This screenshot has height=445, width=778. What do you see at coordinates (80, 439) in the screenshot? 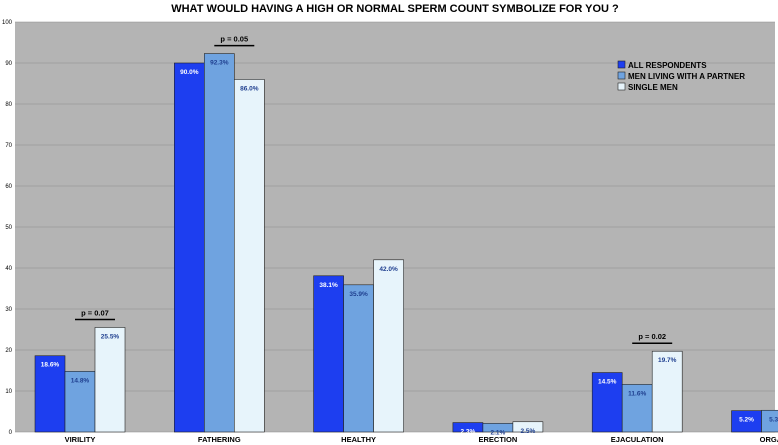
I see `category-label: VIRILITY` at bounding box center [80, 439].